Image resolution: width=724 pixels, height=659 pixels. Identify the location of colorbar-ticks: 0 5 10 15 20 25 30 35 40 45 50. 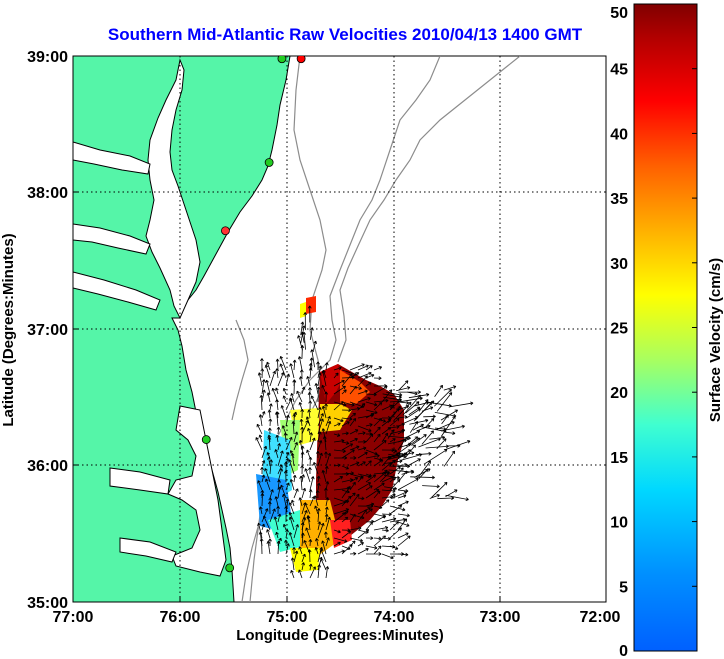
(653, 331).